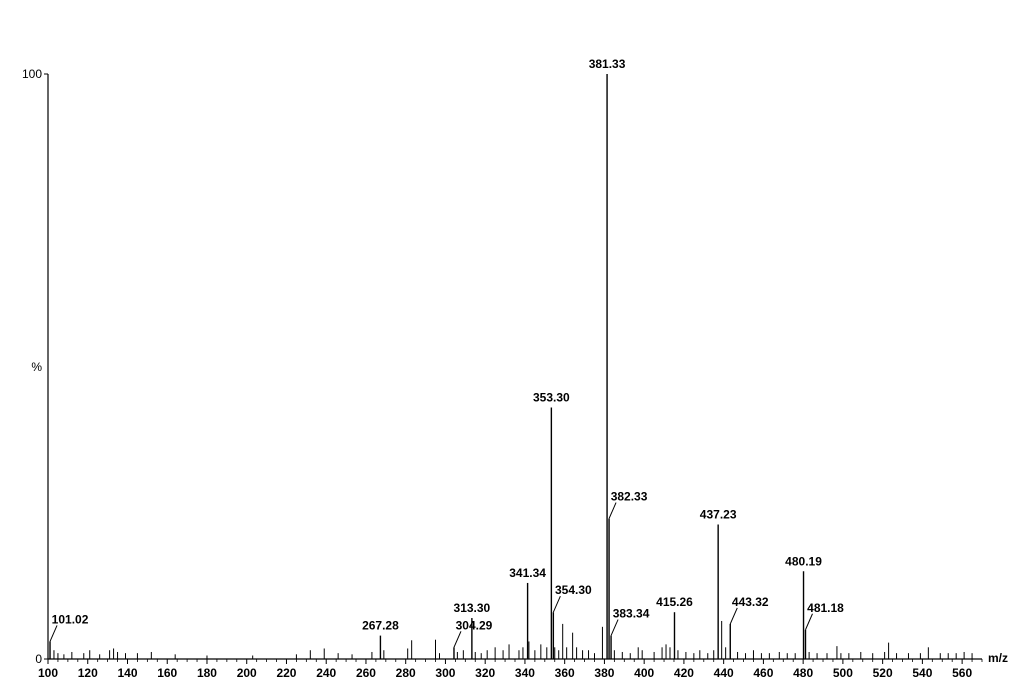  What do you see at coordinates (70, 619) in the screenshot?
I see `peak-label: 101.02` at bounding box center [70, 619].